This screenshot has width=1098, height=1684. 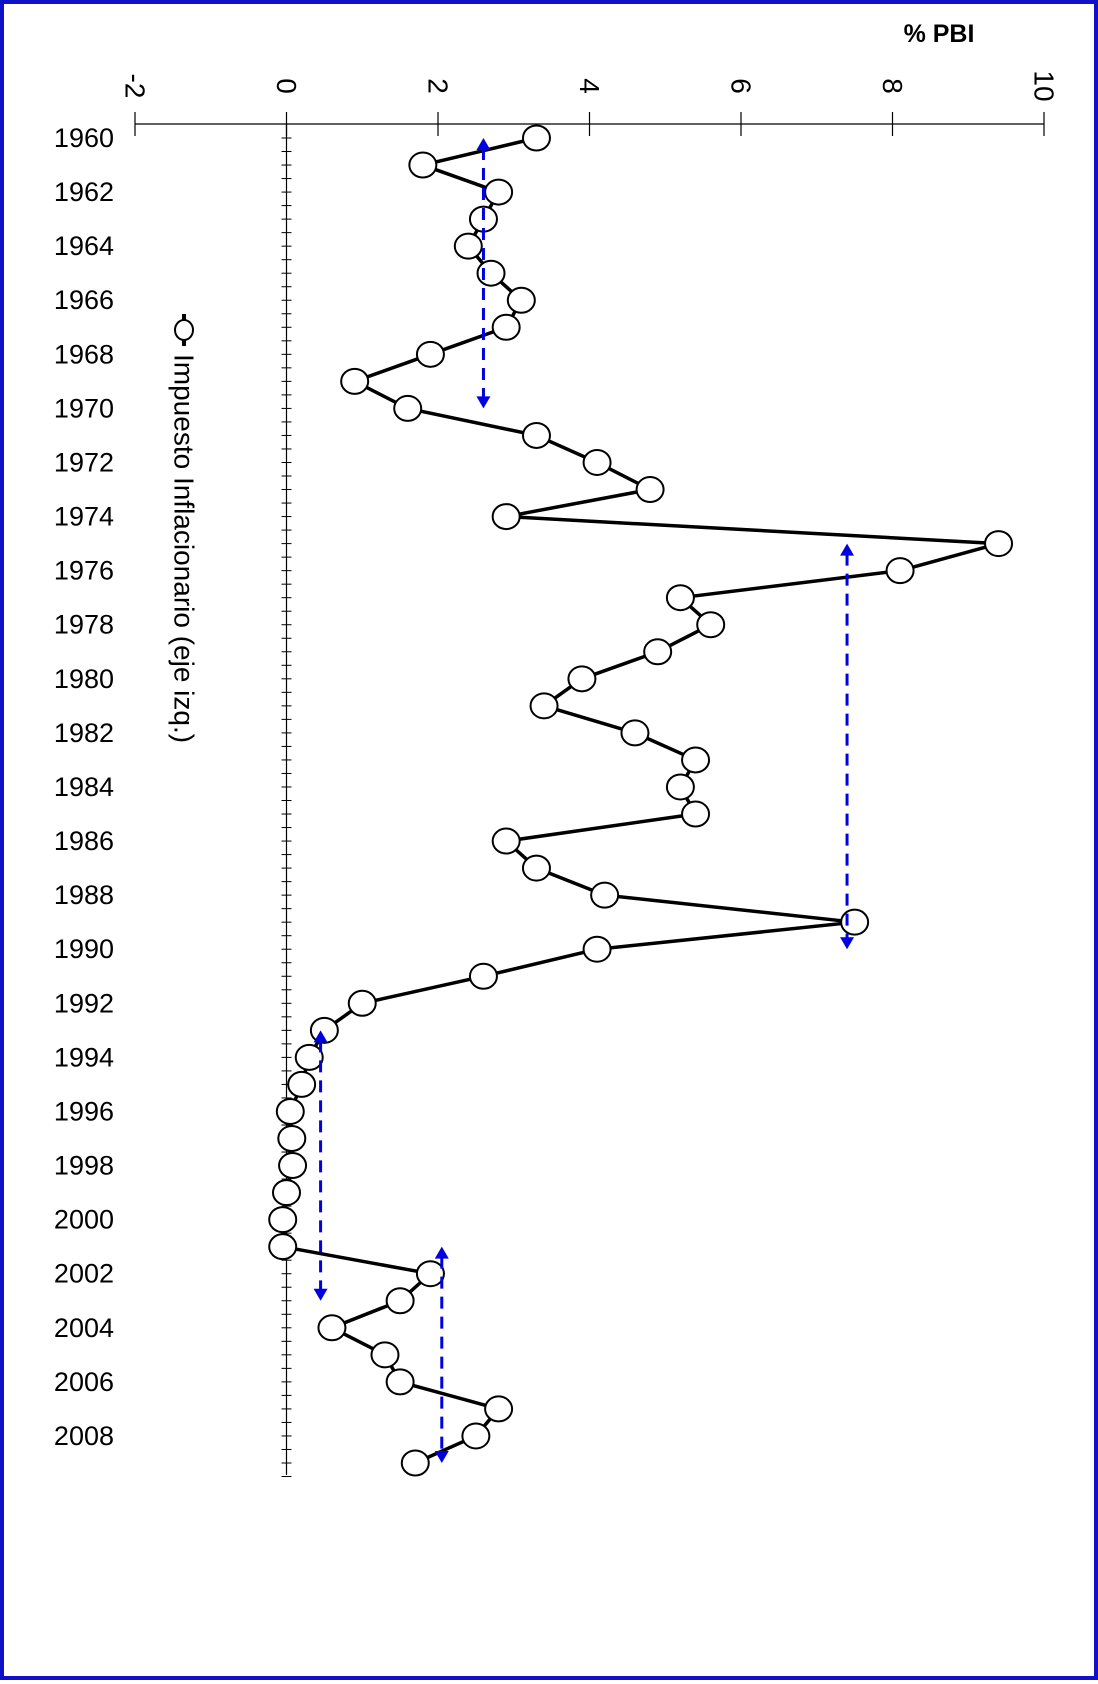 What do you see at coordinates (84, 1328) in the screenshot?
I see `year-tick-label: 2004` at bounding box center [84, 1328].